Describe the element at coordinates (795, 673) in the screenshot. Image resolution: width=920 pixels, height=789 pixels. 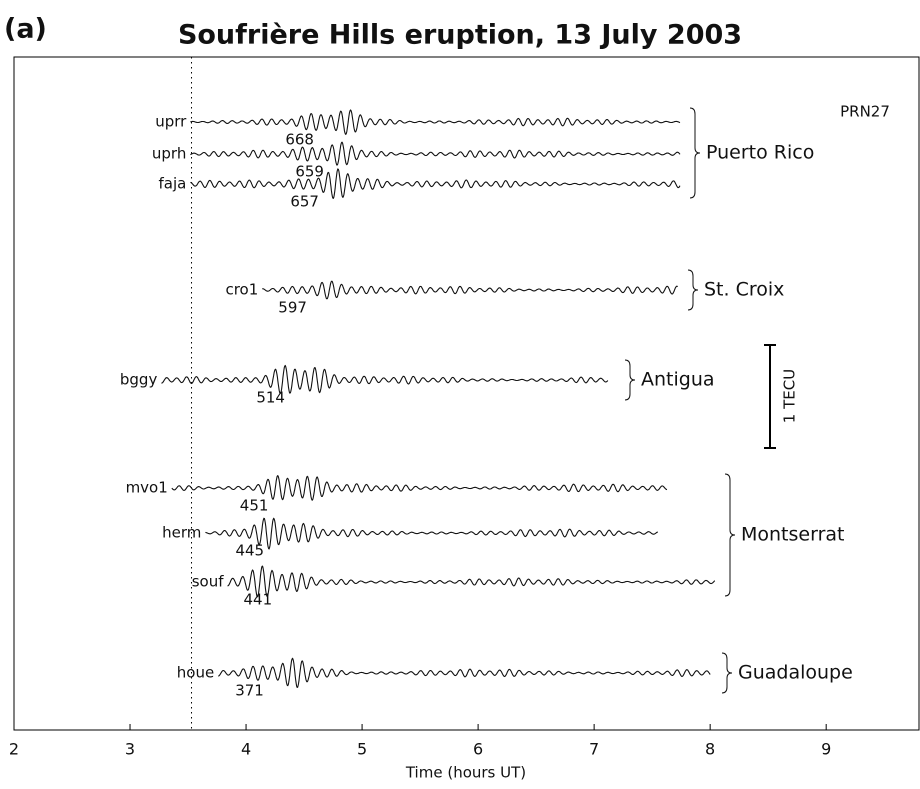
I see `group-label: Guadaloupe` at that location.